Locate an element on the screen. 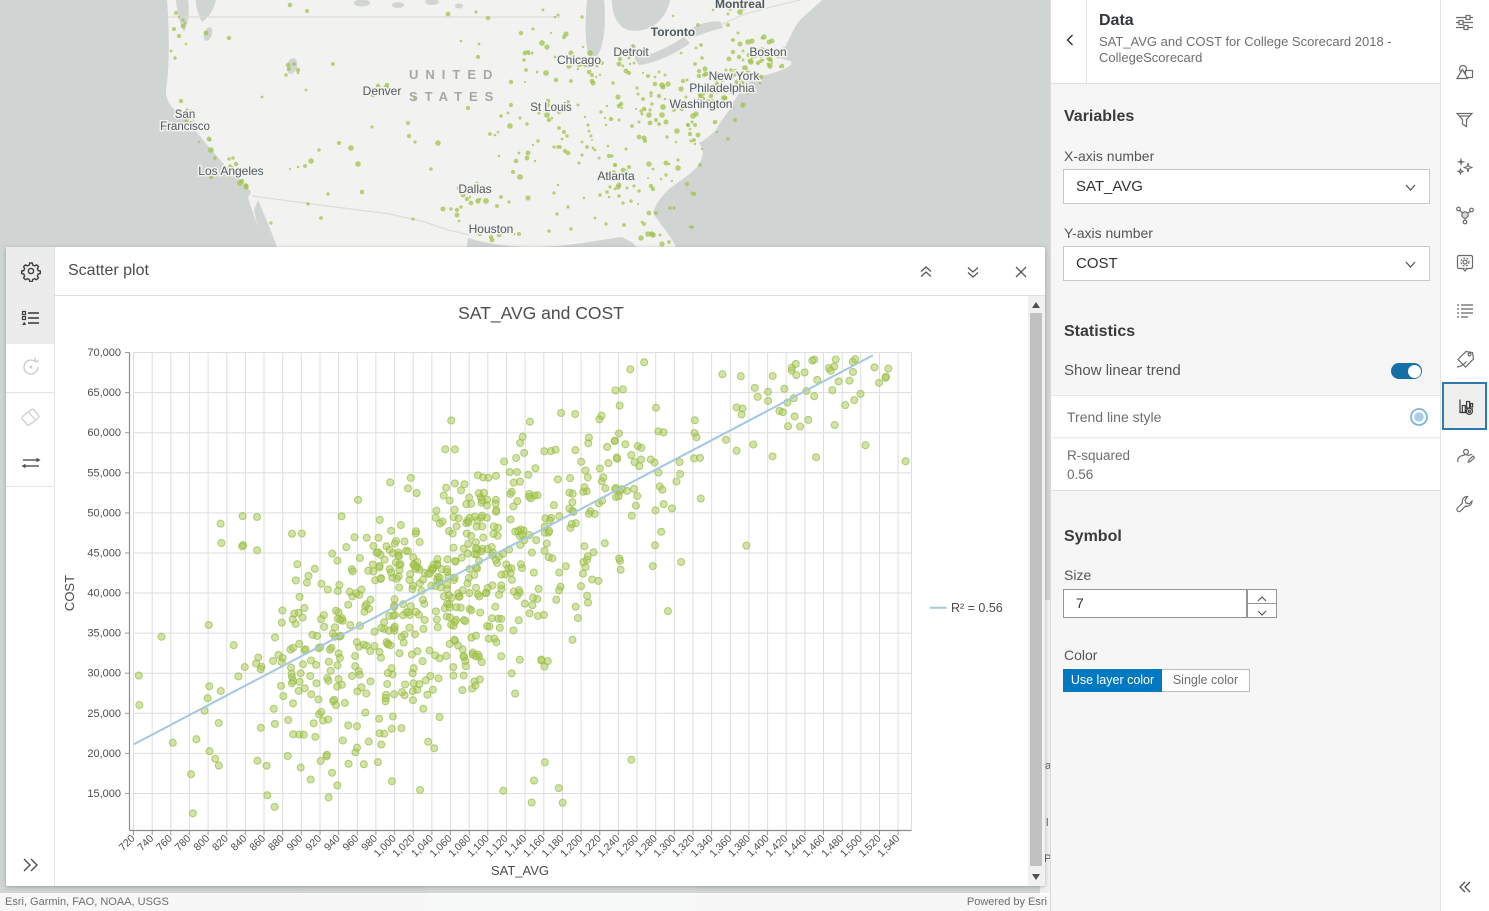 Image resolution: width=1489 pixels, height=911 pixels. svg-text: 760 is located at coordinates (164, 843).